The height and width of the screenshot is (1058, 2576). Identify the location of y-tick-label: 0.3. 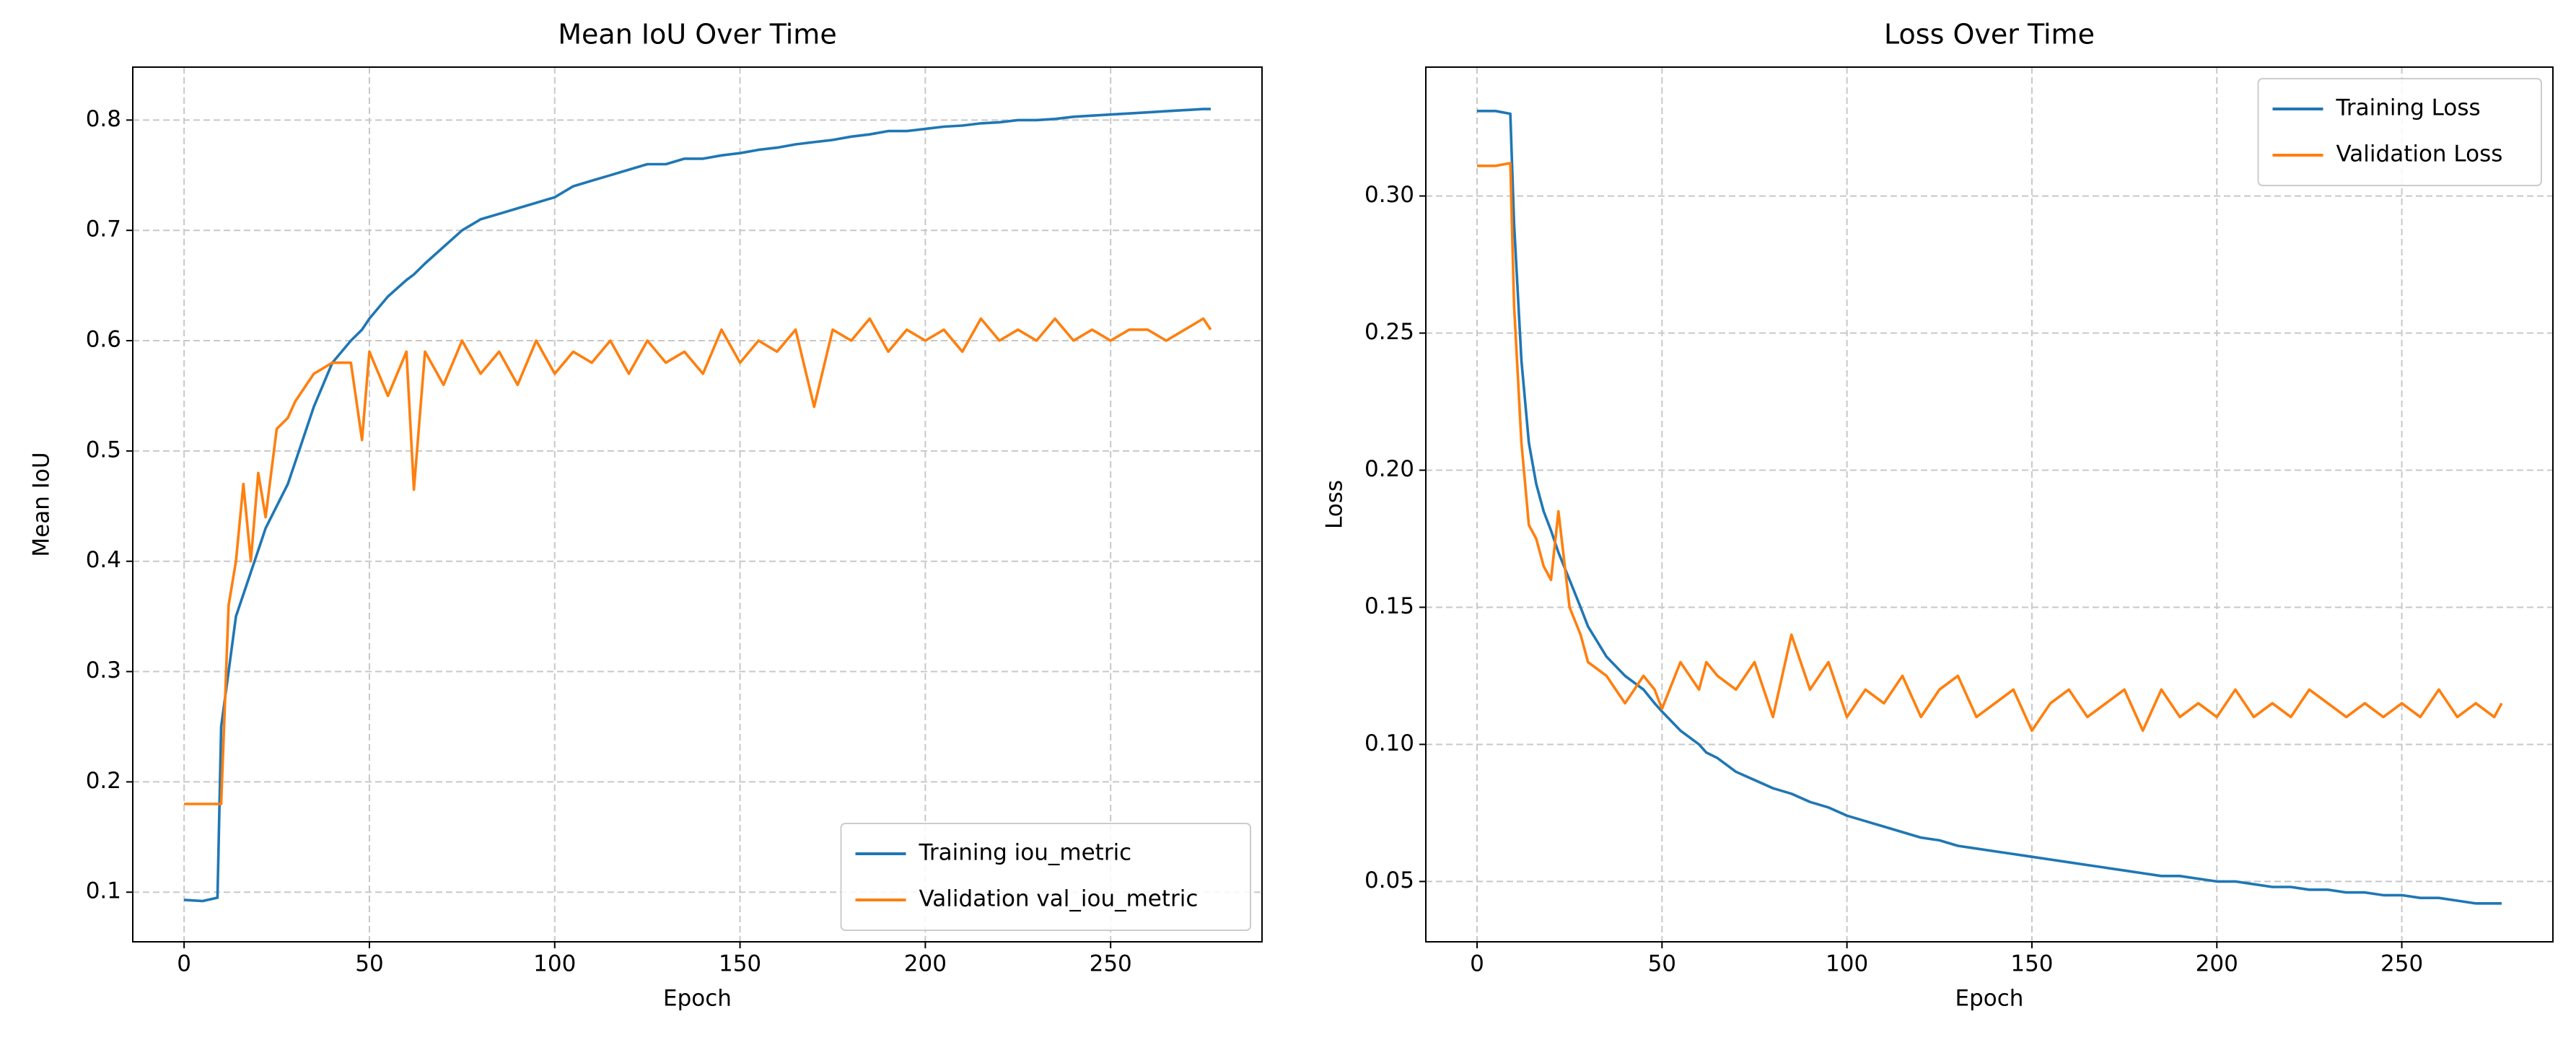
(103, 670).